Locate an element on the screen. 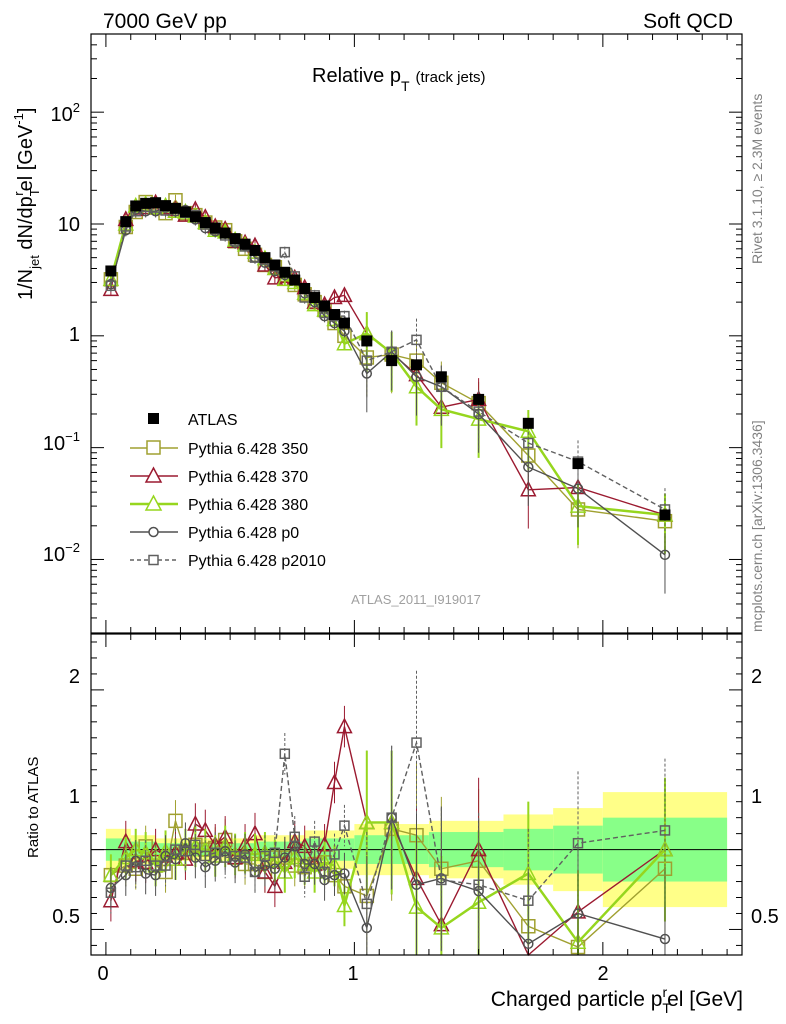  legend-marker-atlas is located at coordinates (153, 418).